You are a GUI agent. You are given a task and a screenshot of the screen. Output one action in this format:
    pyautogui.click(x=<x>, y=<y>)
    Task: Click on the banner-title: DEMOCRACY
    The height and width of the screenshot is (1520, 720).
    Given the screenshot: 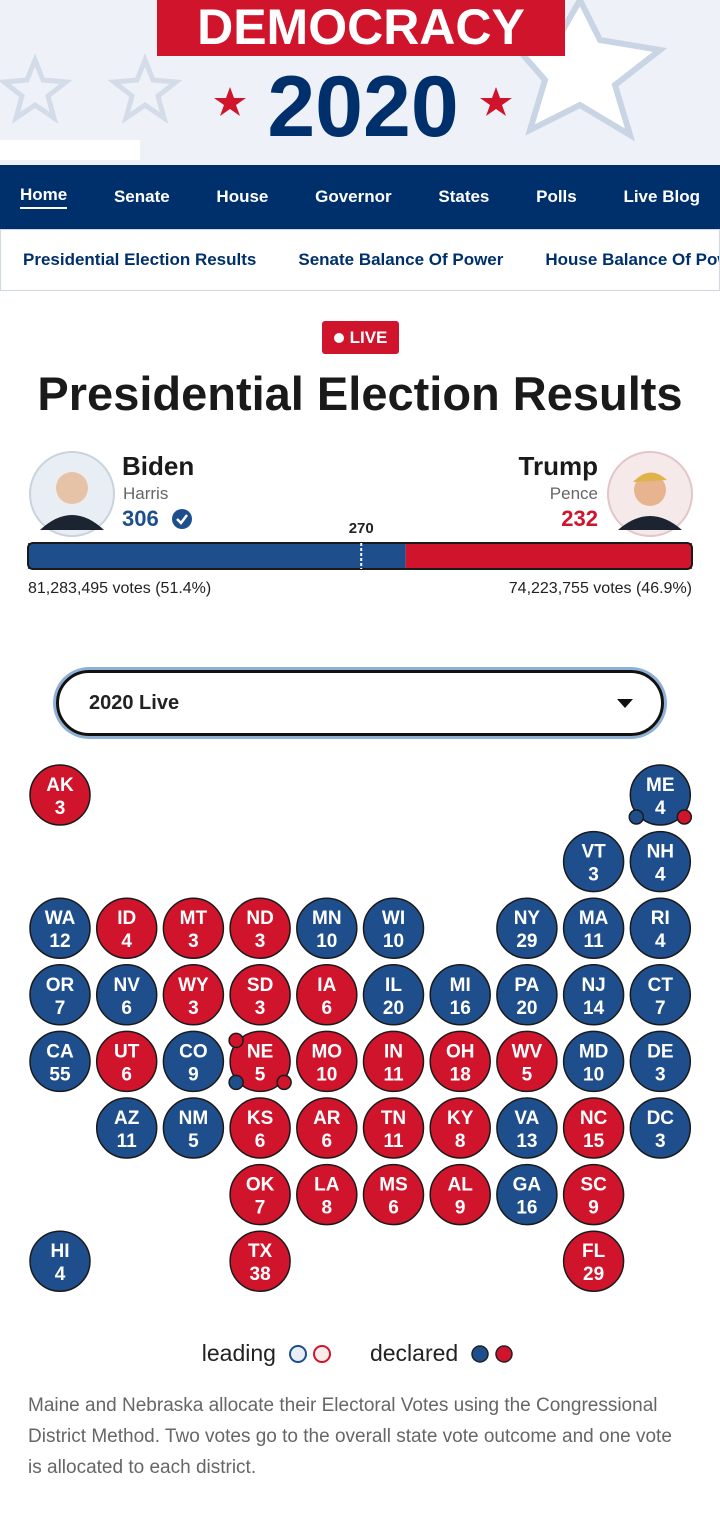 What is the action you would take?
    pyautogui.click(x=361, y=27)
    